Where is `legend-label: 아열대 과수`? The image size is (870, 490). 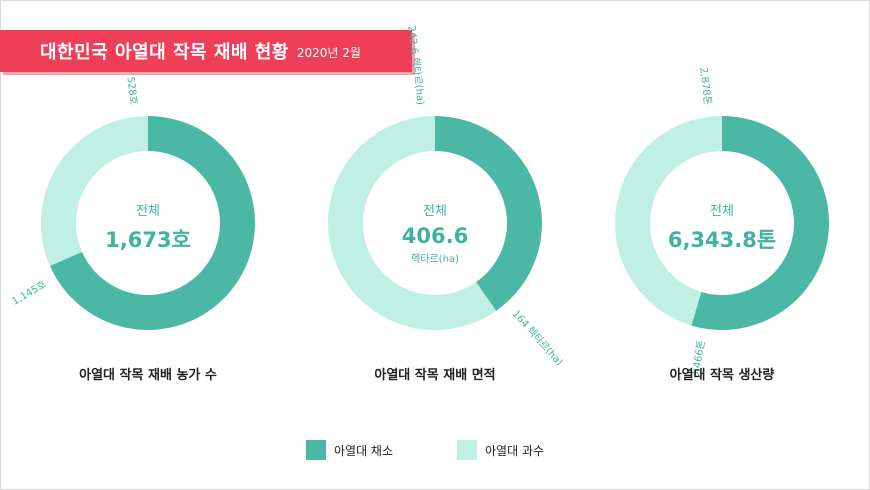
legend-label: 아열대 과수 is located at coordinates (515, 450).